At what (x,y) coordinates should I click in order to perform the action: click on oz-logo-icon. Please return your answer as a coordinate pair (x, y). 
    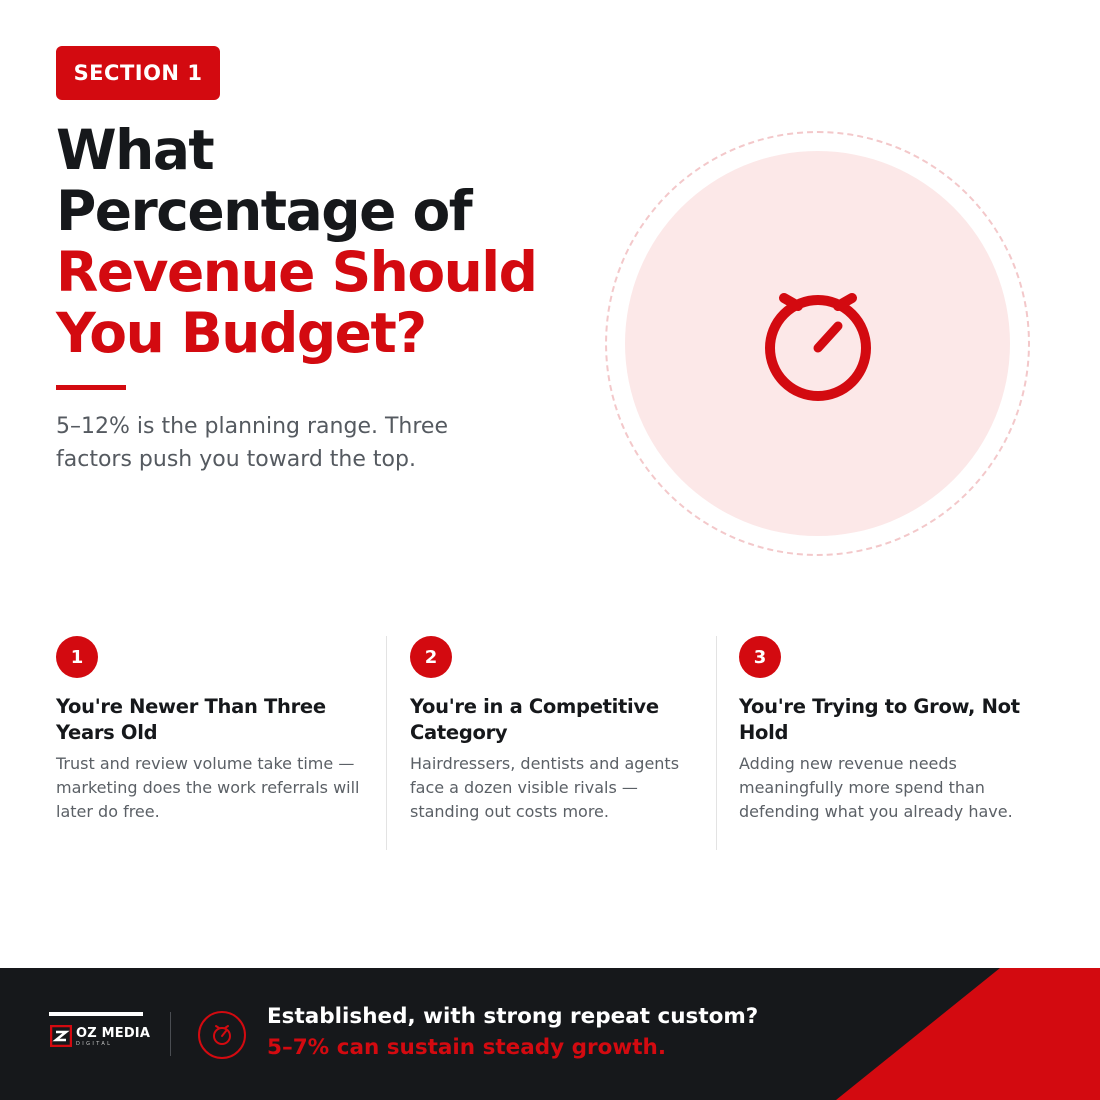
    Looking at the image, I should click on (61, 1036).